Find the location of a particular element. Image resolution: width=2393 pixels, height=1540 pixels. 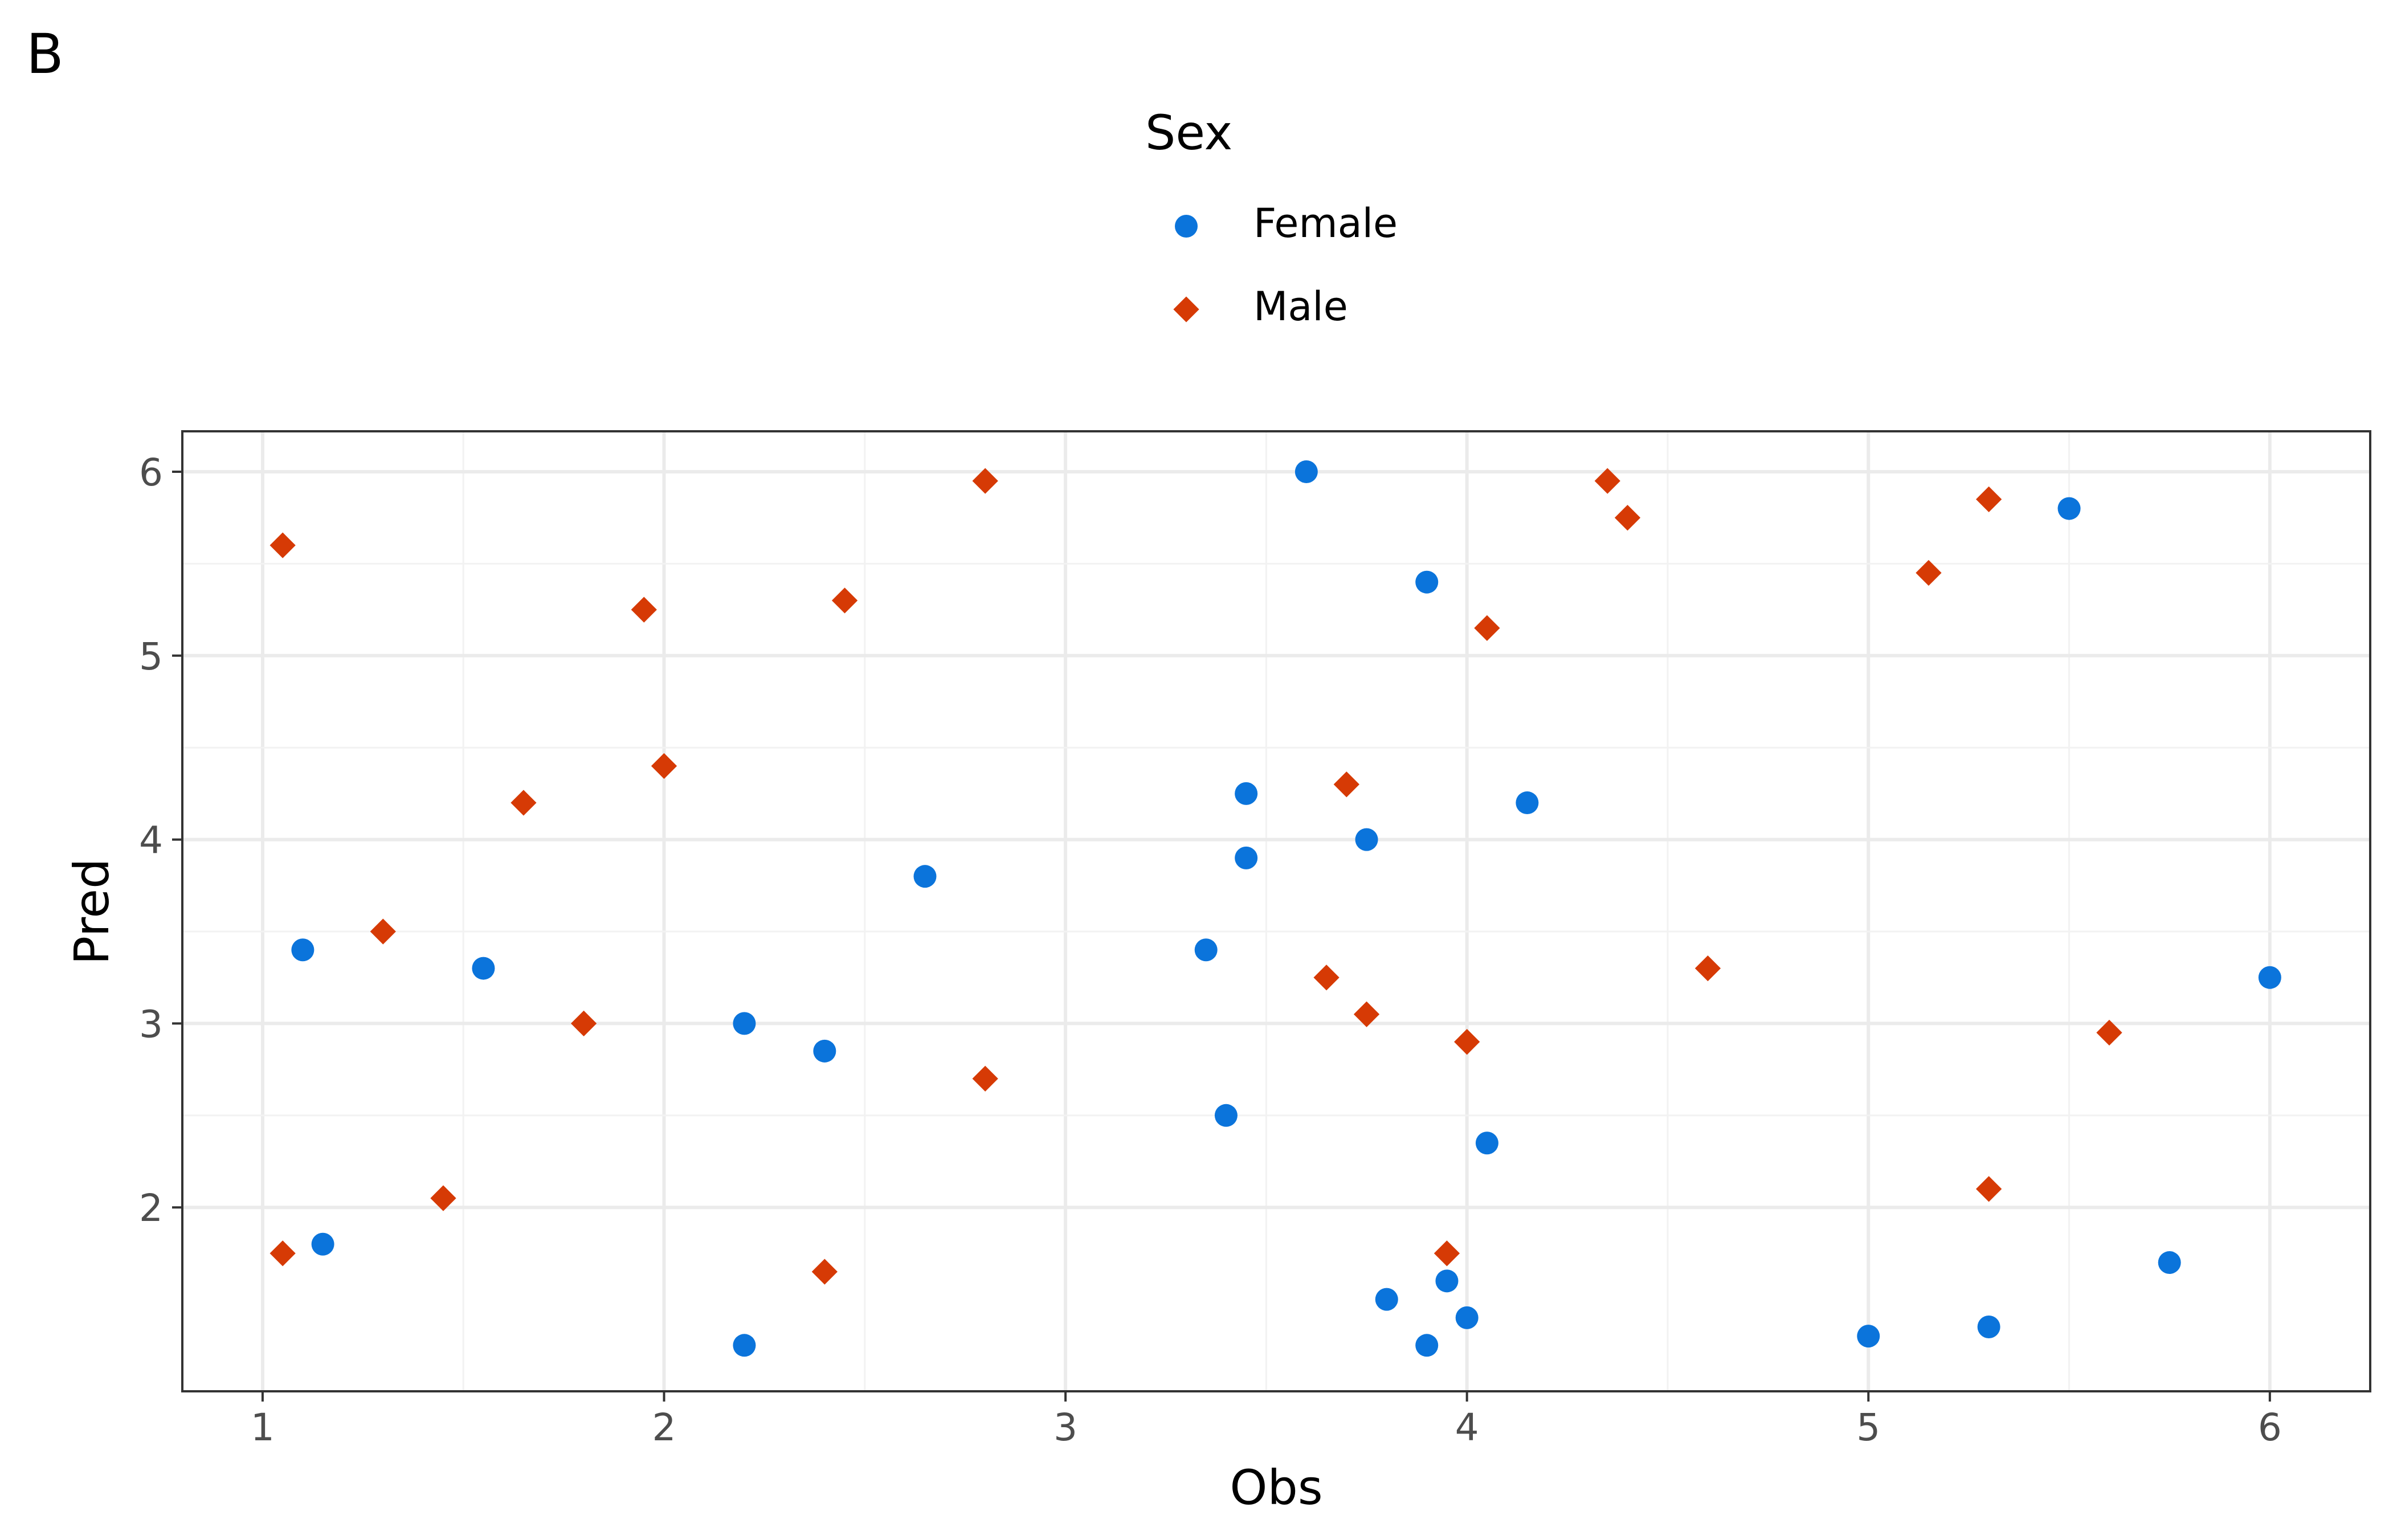

x-tick-label: 1 is located at coordinates (263, 1427).